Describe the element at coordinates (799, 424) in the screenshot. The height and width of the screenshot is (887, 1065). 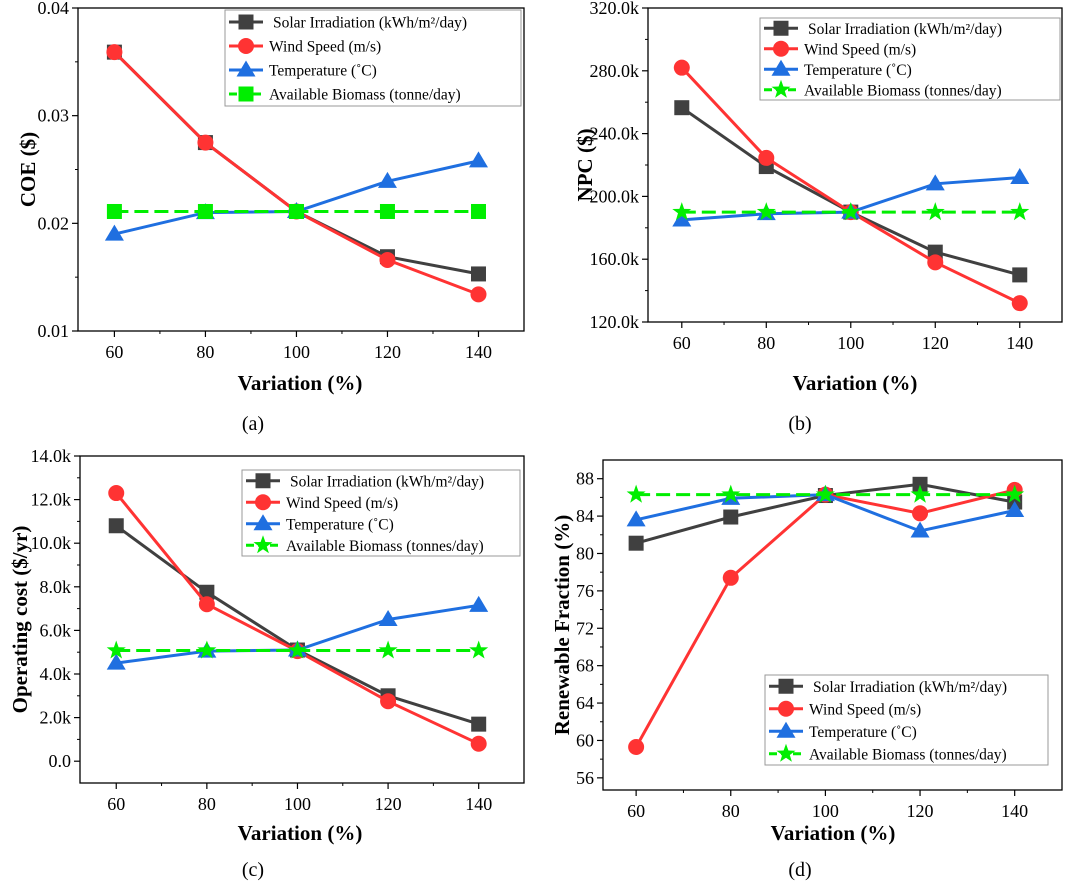
I see `panel-caption: (b)` at that location.